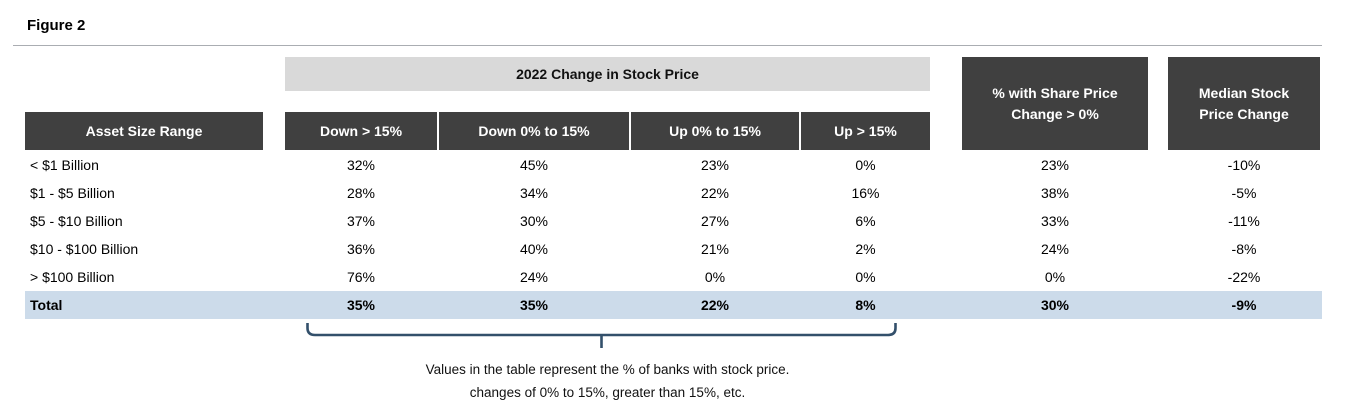 The image size is (1353, 410). What do you see at coordinates (715, 221) in the screenshot?
I see `value-cell: 27%` at bounding box center [715, 221].